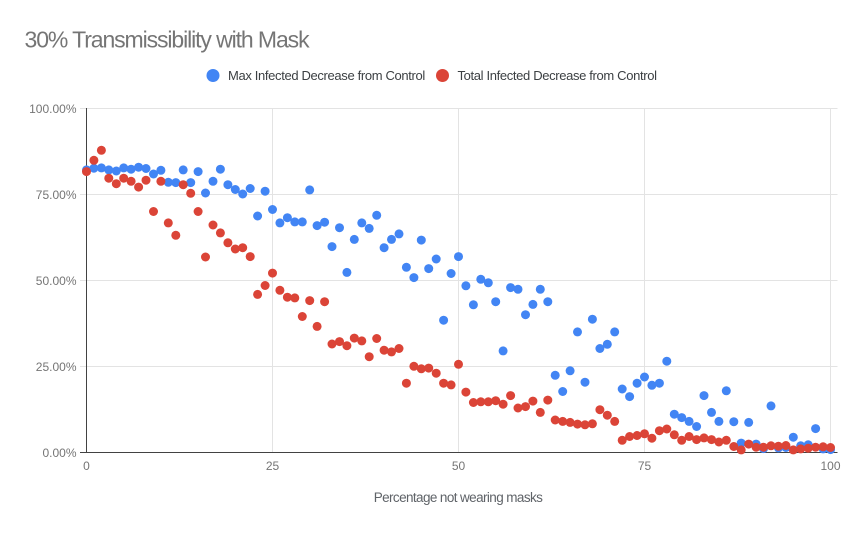 The image size is (863, 533). I want to click on svg-text:Total Infected Decrease from C: Total Infected Decrease from Control, so click(558, 75).